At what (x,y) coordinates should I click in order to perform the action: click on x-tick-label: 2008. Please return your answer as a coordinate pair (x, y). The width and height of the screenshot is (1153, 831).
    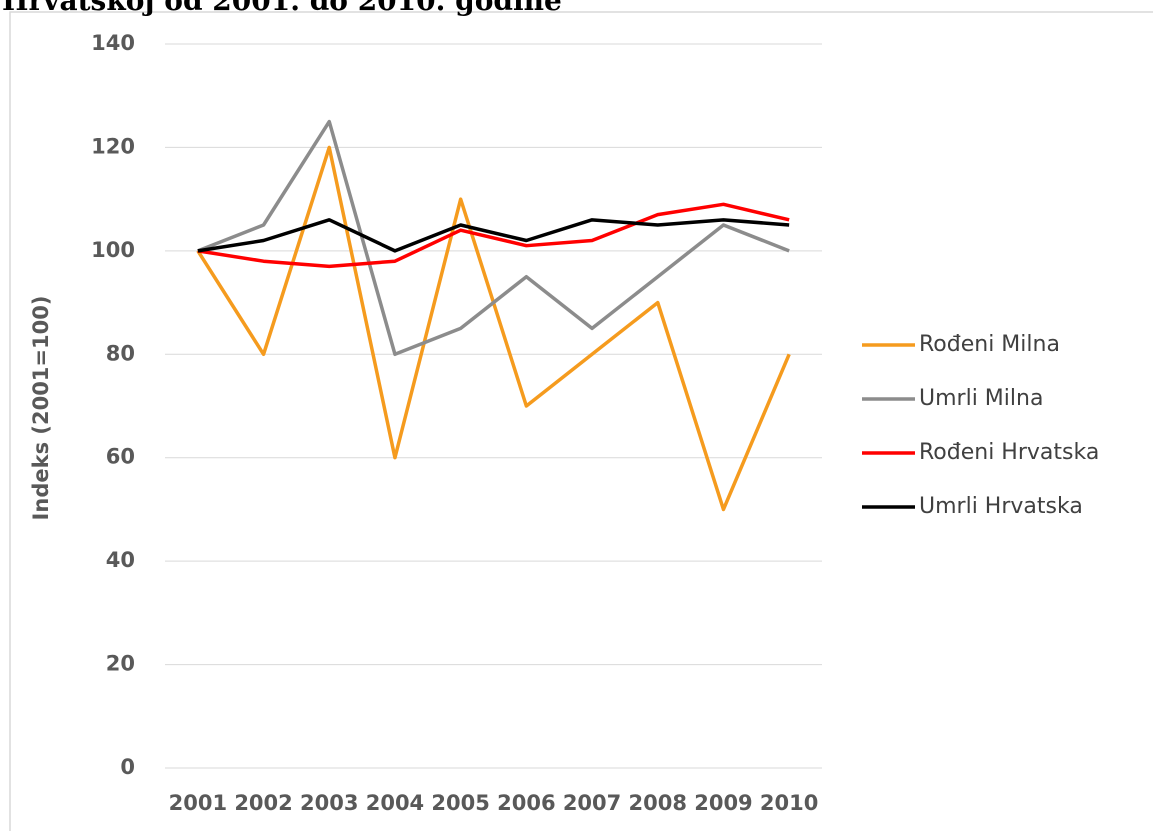
    Looking at the image, I should click on (658, 803).